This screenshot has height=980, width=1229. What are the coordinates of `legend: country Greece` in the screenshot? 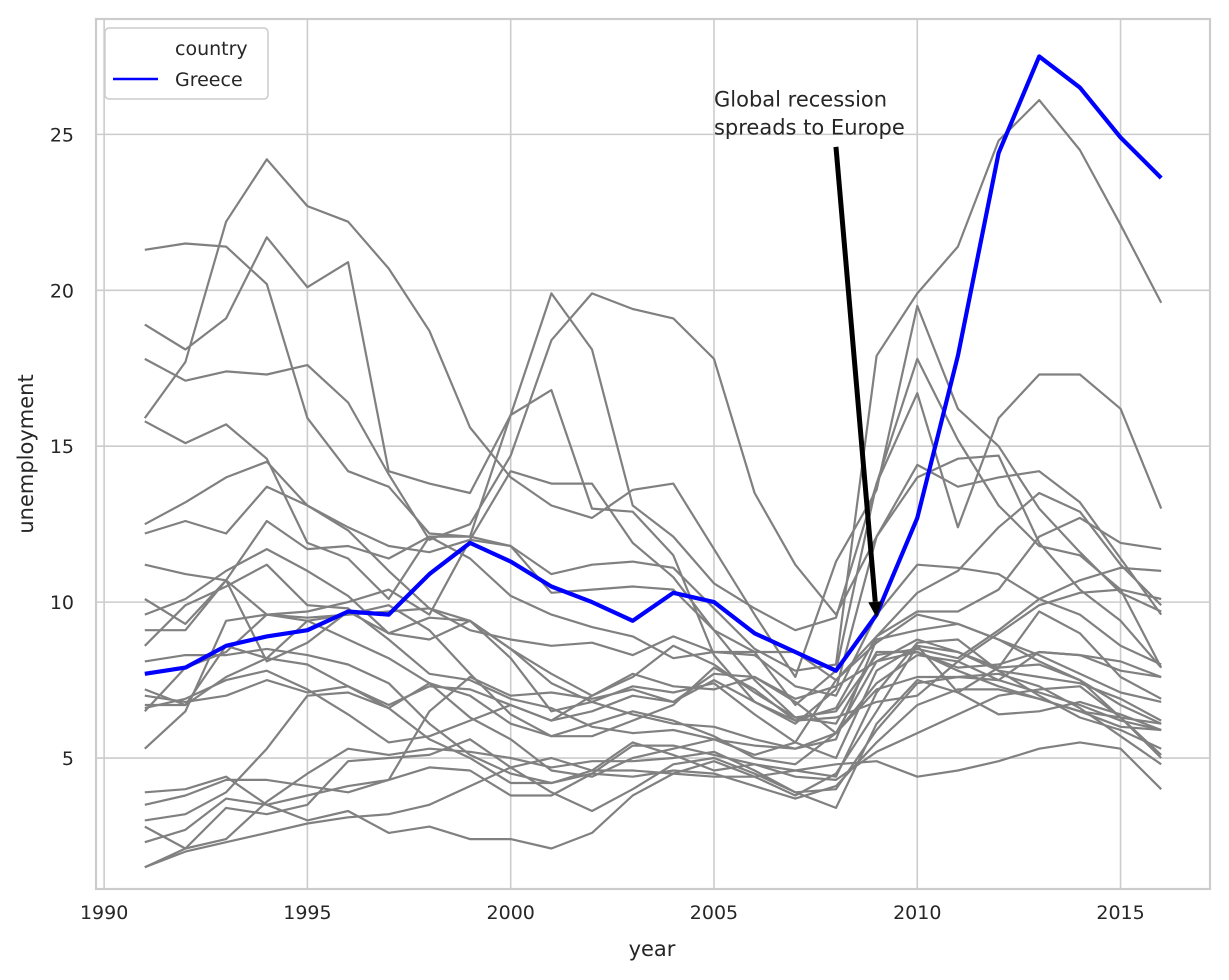 It's located at (186, 63).